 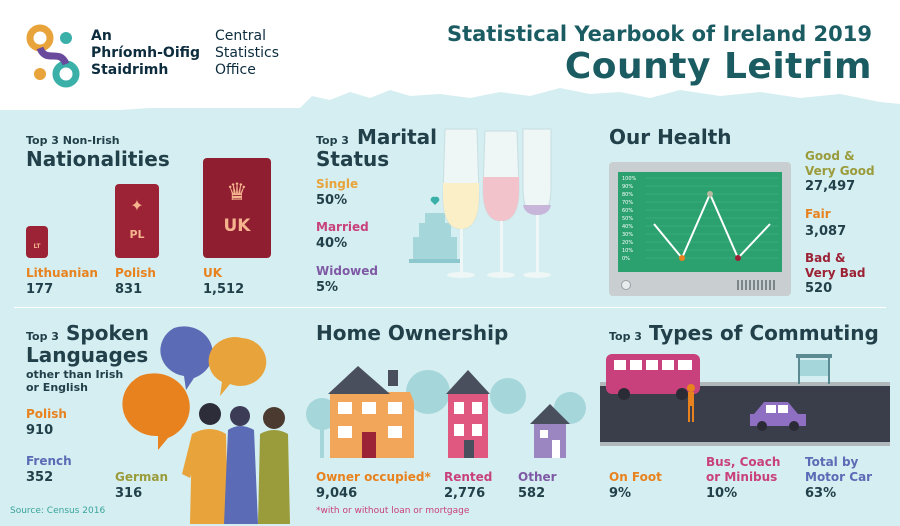 I want to click on commuting-value: 10%, so click(x=722, y=493).